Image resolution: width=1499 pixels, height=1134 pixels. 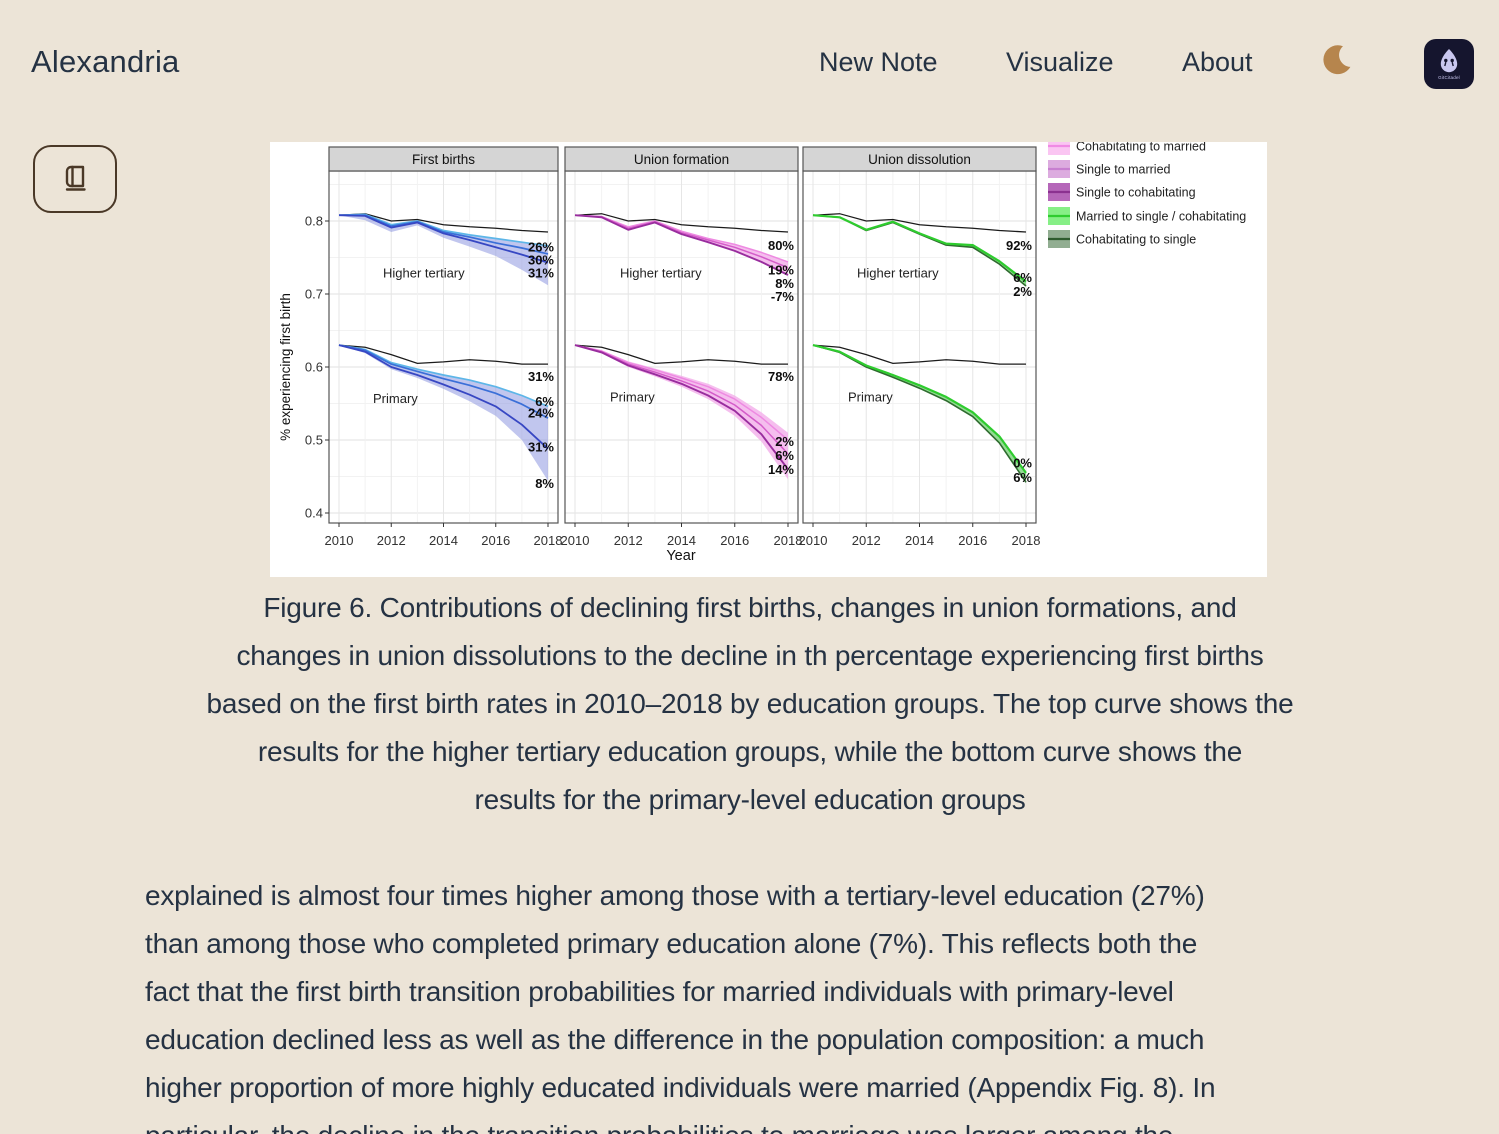 I want to click on svg-text: 26%, so click(x=541, y=246).